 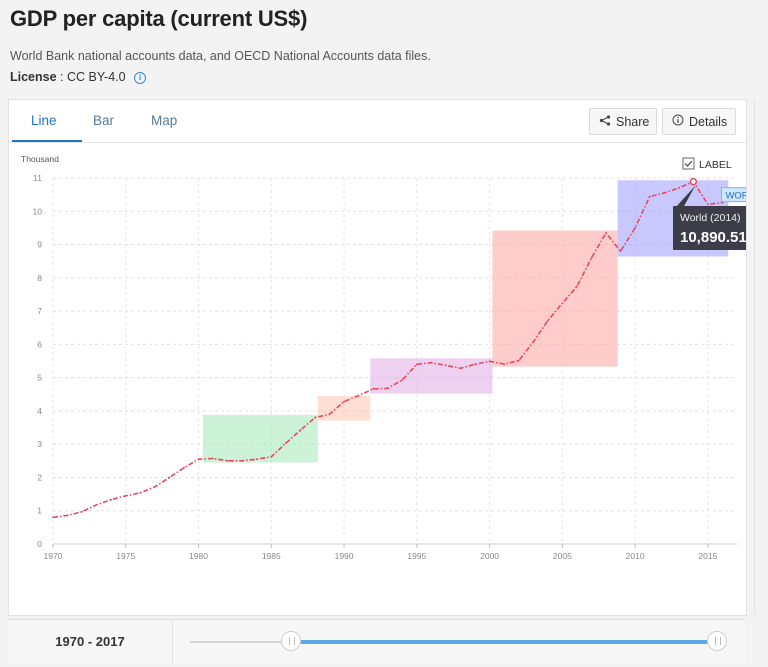 I want to click on tab-line: Line, so click(x=44, y=120).